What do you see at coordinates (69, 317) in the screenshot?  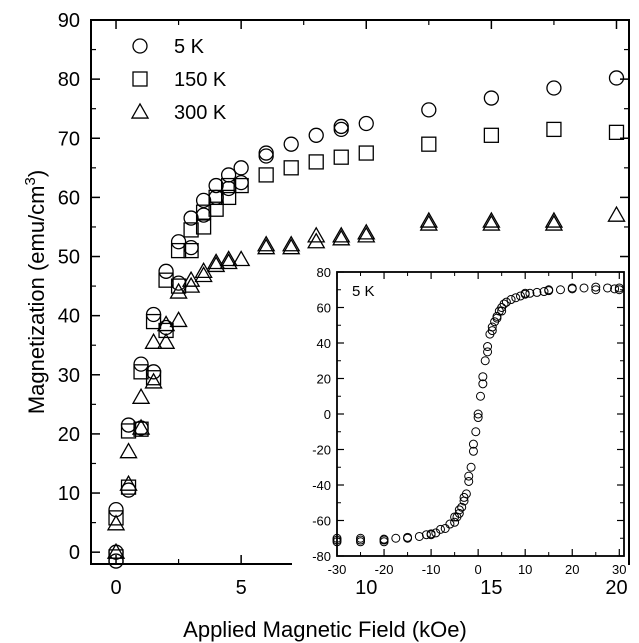 I see `y-tick-label: 40` at bounding box center [69, 317].